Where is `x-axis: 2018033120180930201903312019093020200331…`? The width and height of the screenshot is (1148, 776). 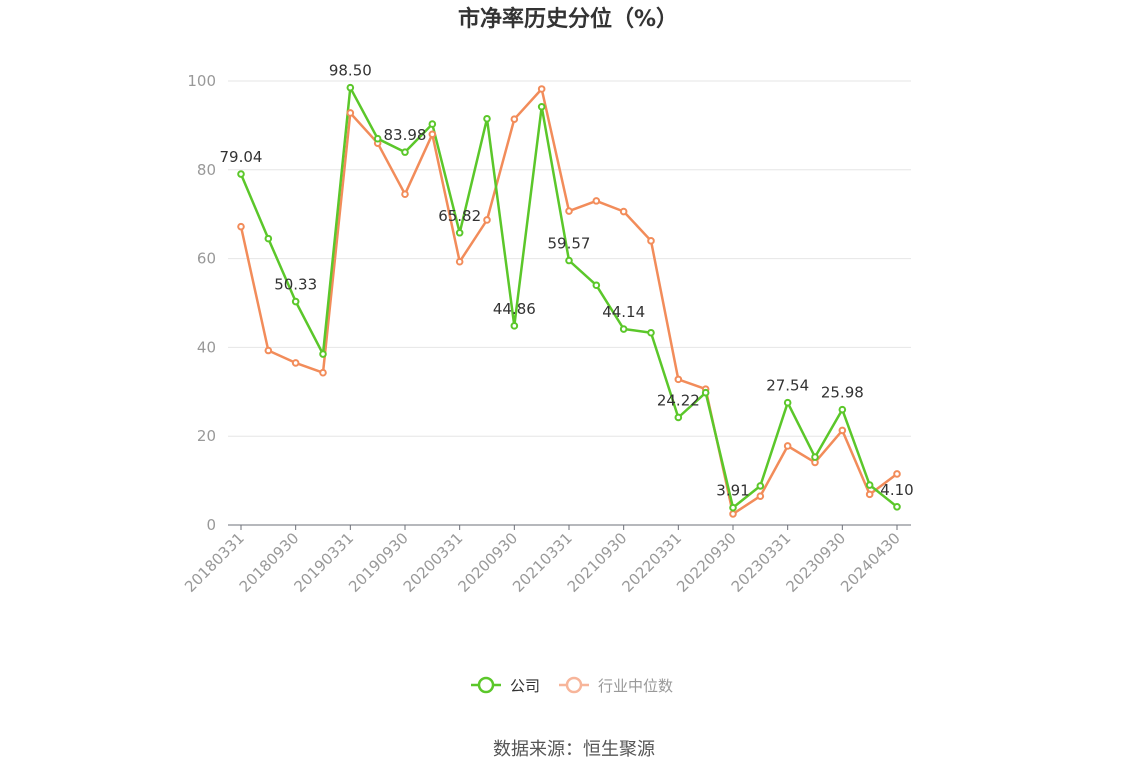
x-axis: 2018033120180930201903312019093020200331… is located at coordinates (546, 560).